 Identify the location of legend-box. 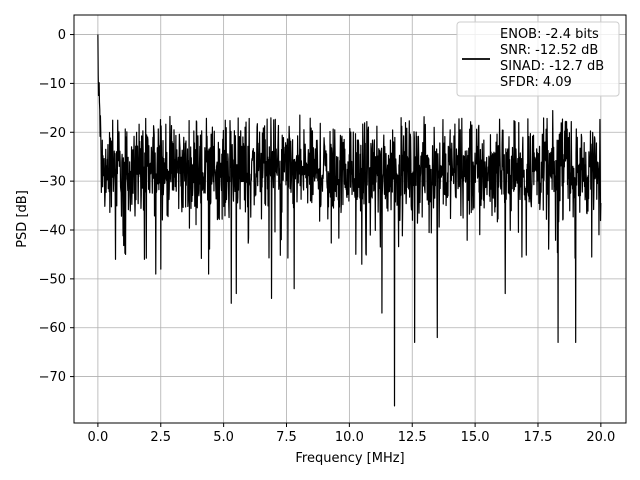
(538, 59).